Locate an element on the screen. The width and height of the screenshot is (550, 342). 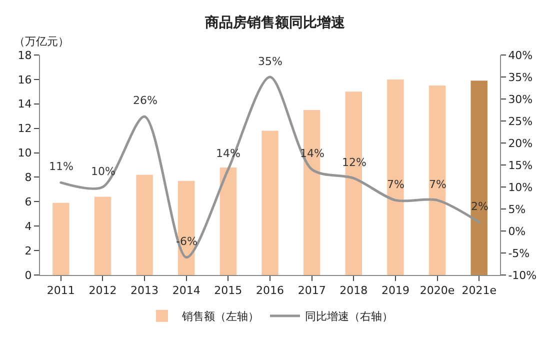
y2-tick-label: 25% is located at coordinates (520, 121).